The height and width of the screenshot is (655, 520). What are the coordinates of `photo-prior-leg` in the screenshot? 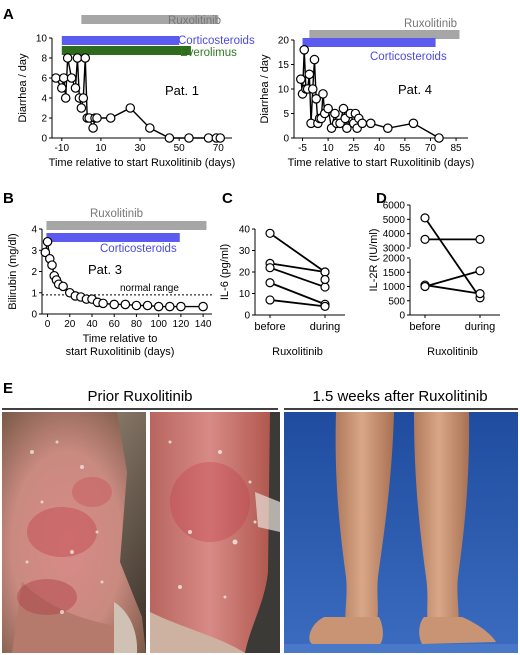 It's located at (215, 532).